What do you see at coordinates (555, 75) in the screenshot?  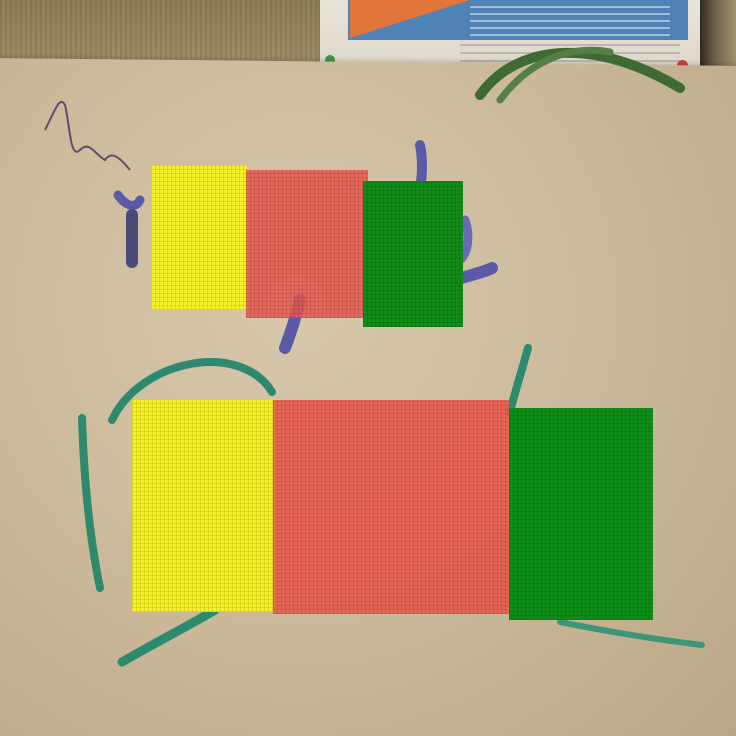 I see `plant-leaf` at bounding box center [555, 75].